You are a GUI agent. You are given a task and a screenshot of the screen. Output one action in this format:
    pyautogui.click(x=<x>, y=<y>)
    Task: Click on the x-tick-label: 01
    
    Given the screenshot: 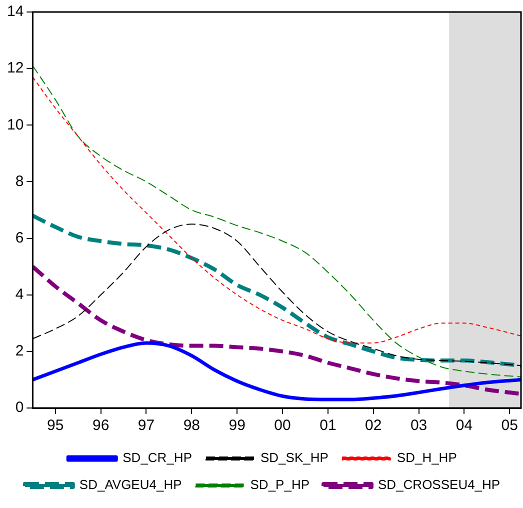 What is the action you would take?
    pyautogui.click(x=328, y=425)
    